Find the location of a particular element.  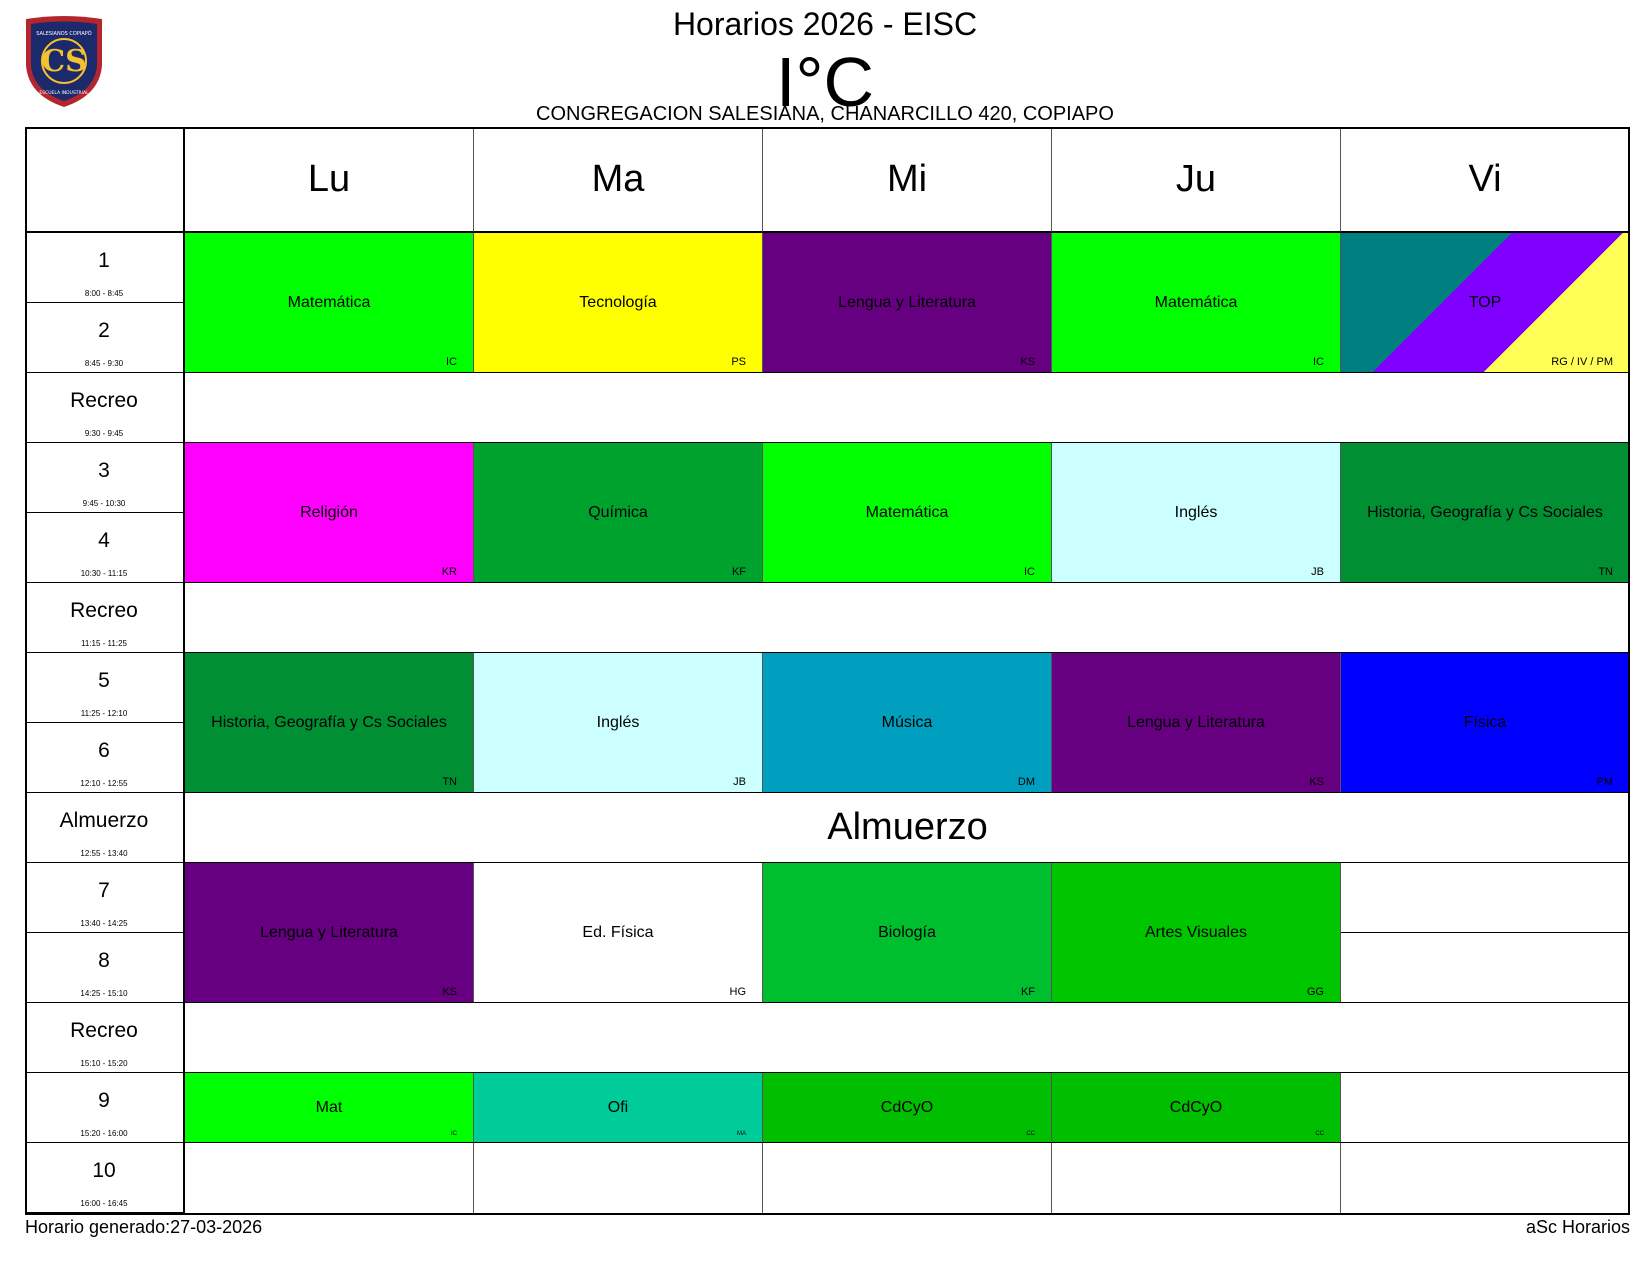

period-row-label: 4 10:30 - 11:15 is located at coordinates (105, 548).